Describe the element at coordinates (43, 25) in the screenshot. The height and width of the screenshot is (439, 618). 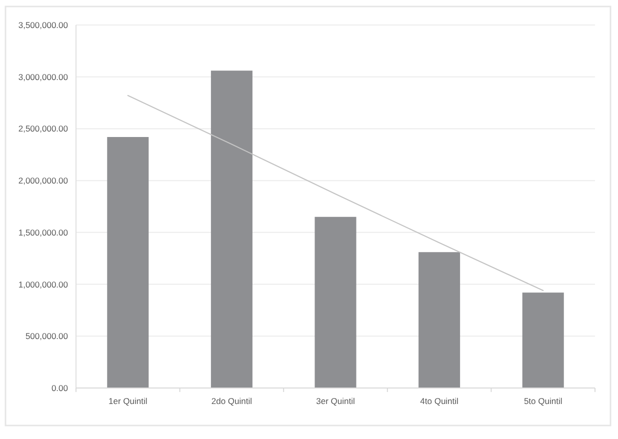
I see `y-tick-label: 3,500,000.00` at that location.